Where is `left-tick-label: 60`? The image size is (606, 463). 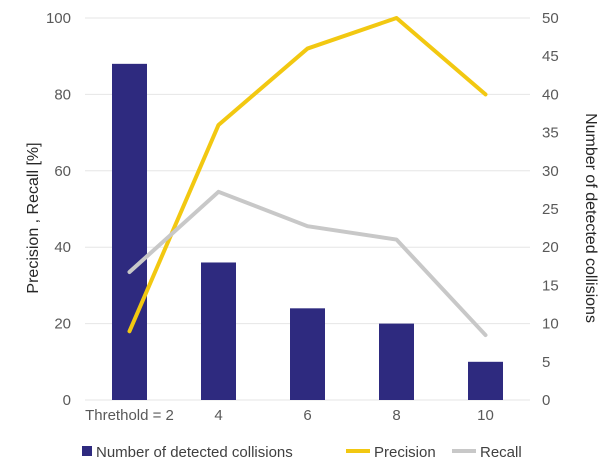 left-tick-label: 60 is located at coordinates (62, 171).